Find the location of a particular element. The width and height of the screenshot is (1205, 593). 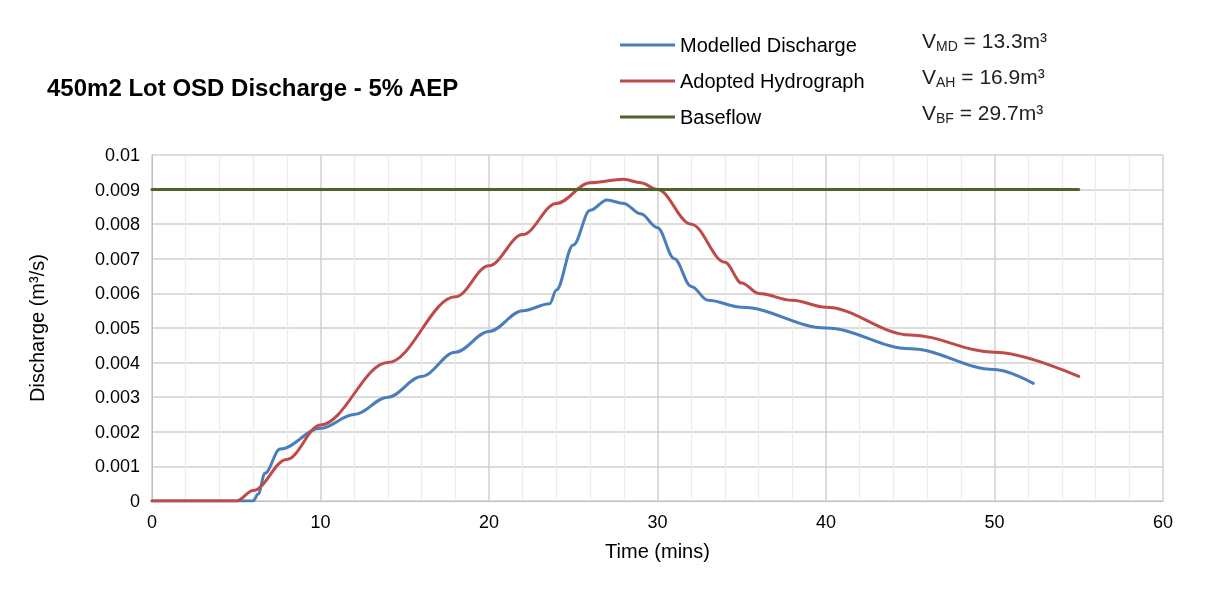

x-tick-label: 0 is located at coordinates (152, 522).